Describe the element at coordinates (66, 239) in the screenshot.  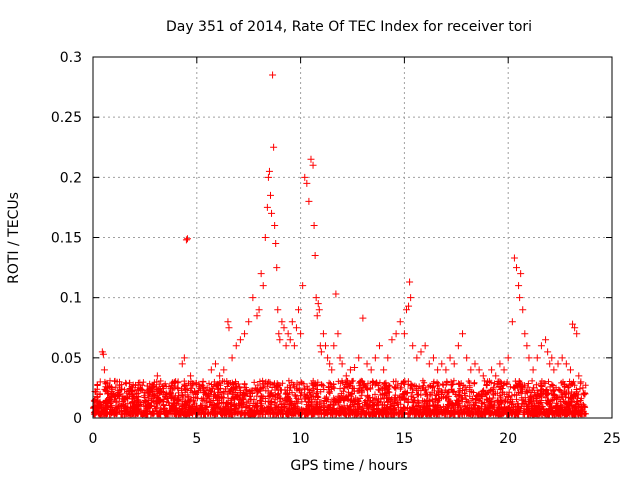
I see `y-tick-label: 0.15` at that location.